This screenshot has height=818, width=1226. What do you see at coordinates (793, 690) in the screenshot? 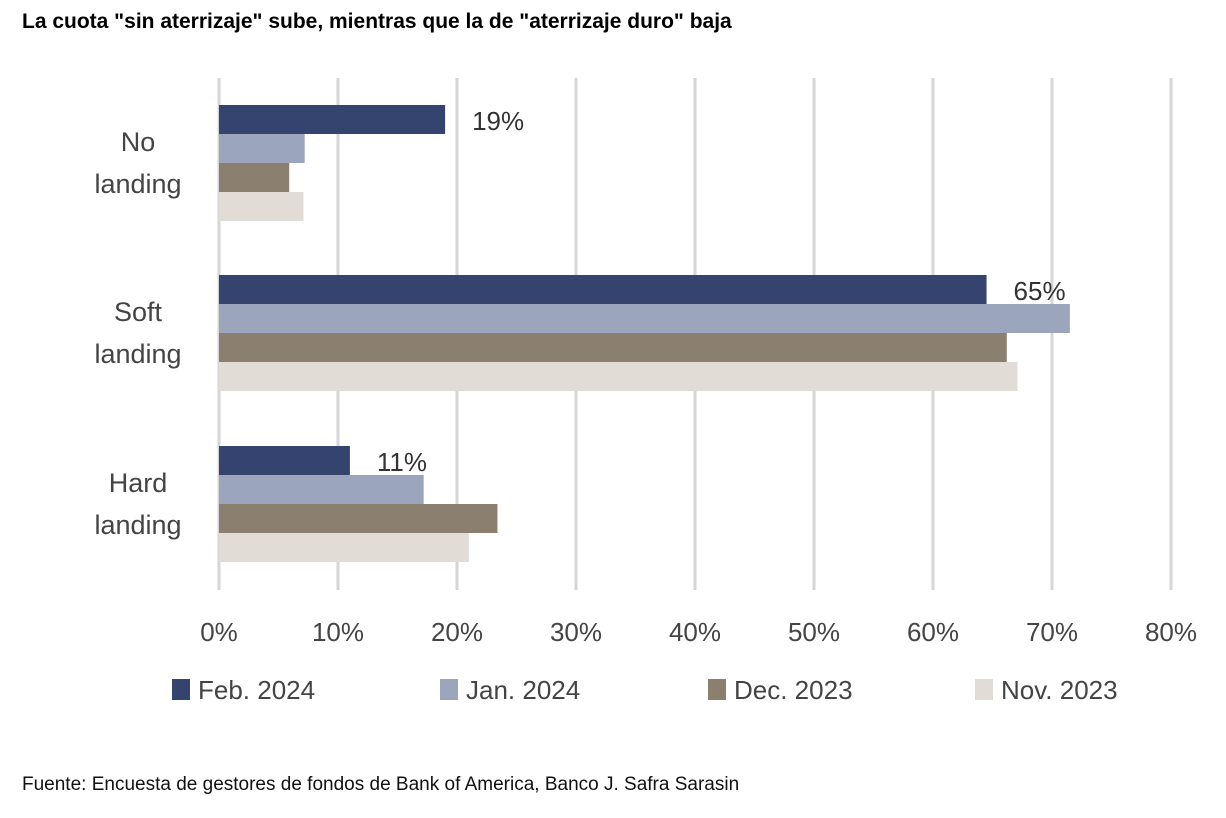
I see `legend-label: Dec. 2023` at bounding box center [793, 690].